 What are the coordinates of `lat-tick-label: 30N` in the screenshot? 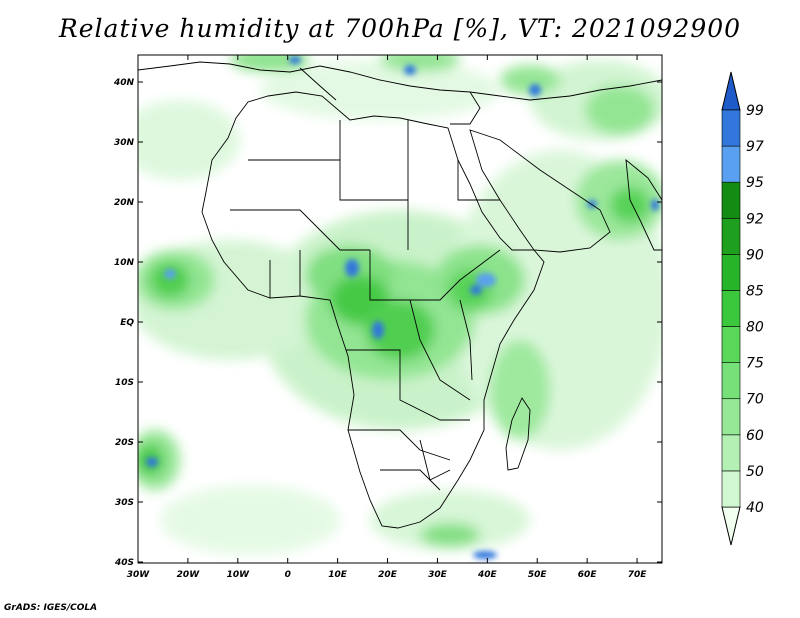 It's located at (124, 143).